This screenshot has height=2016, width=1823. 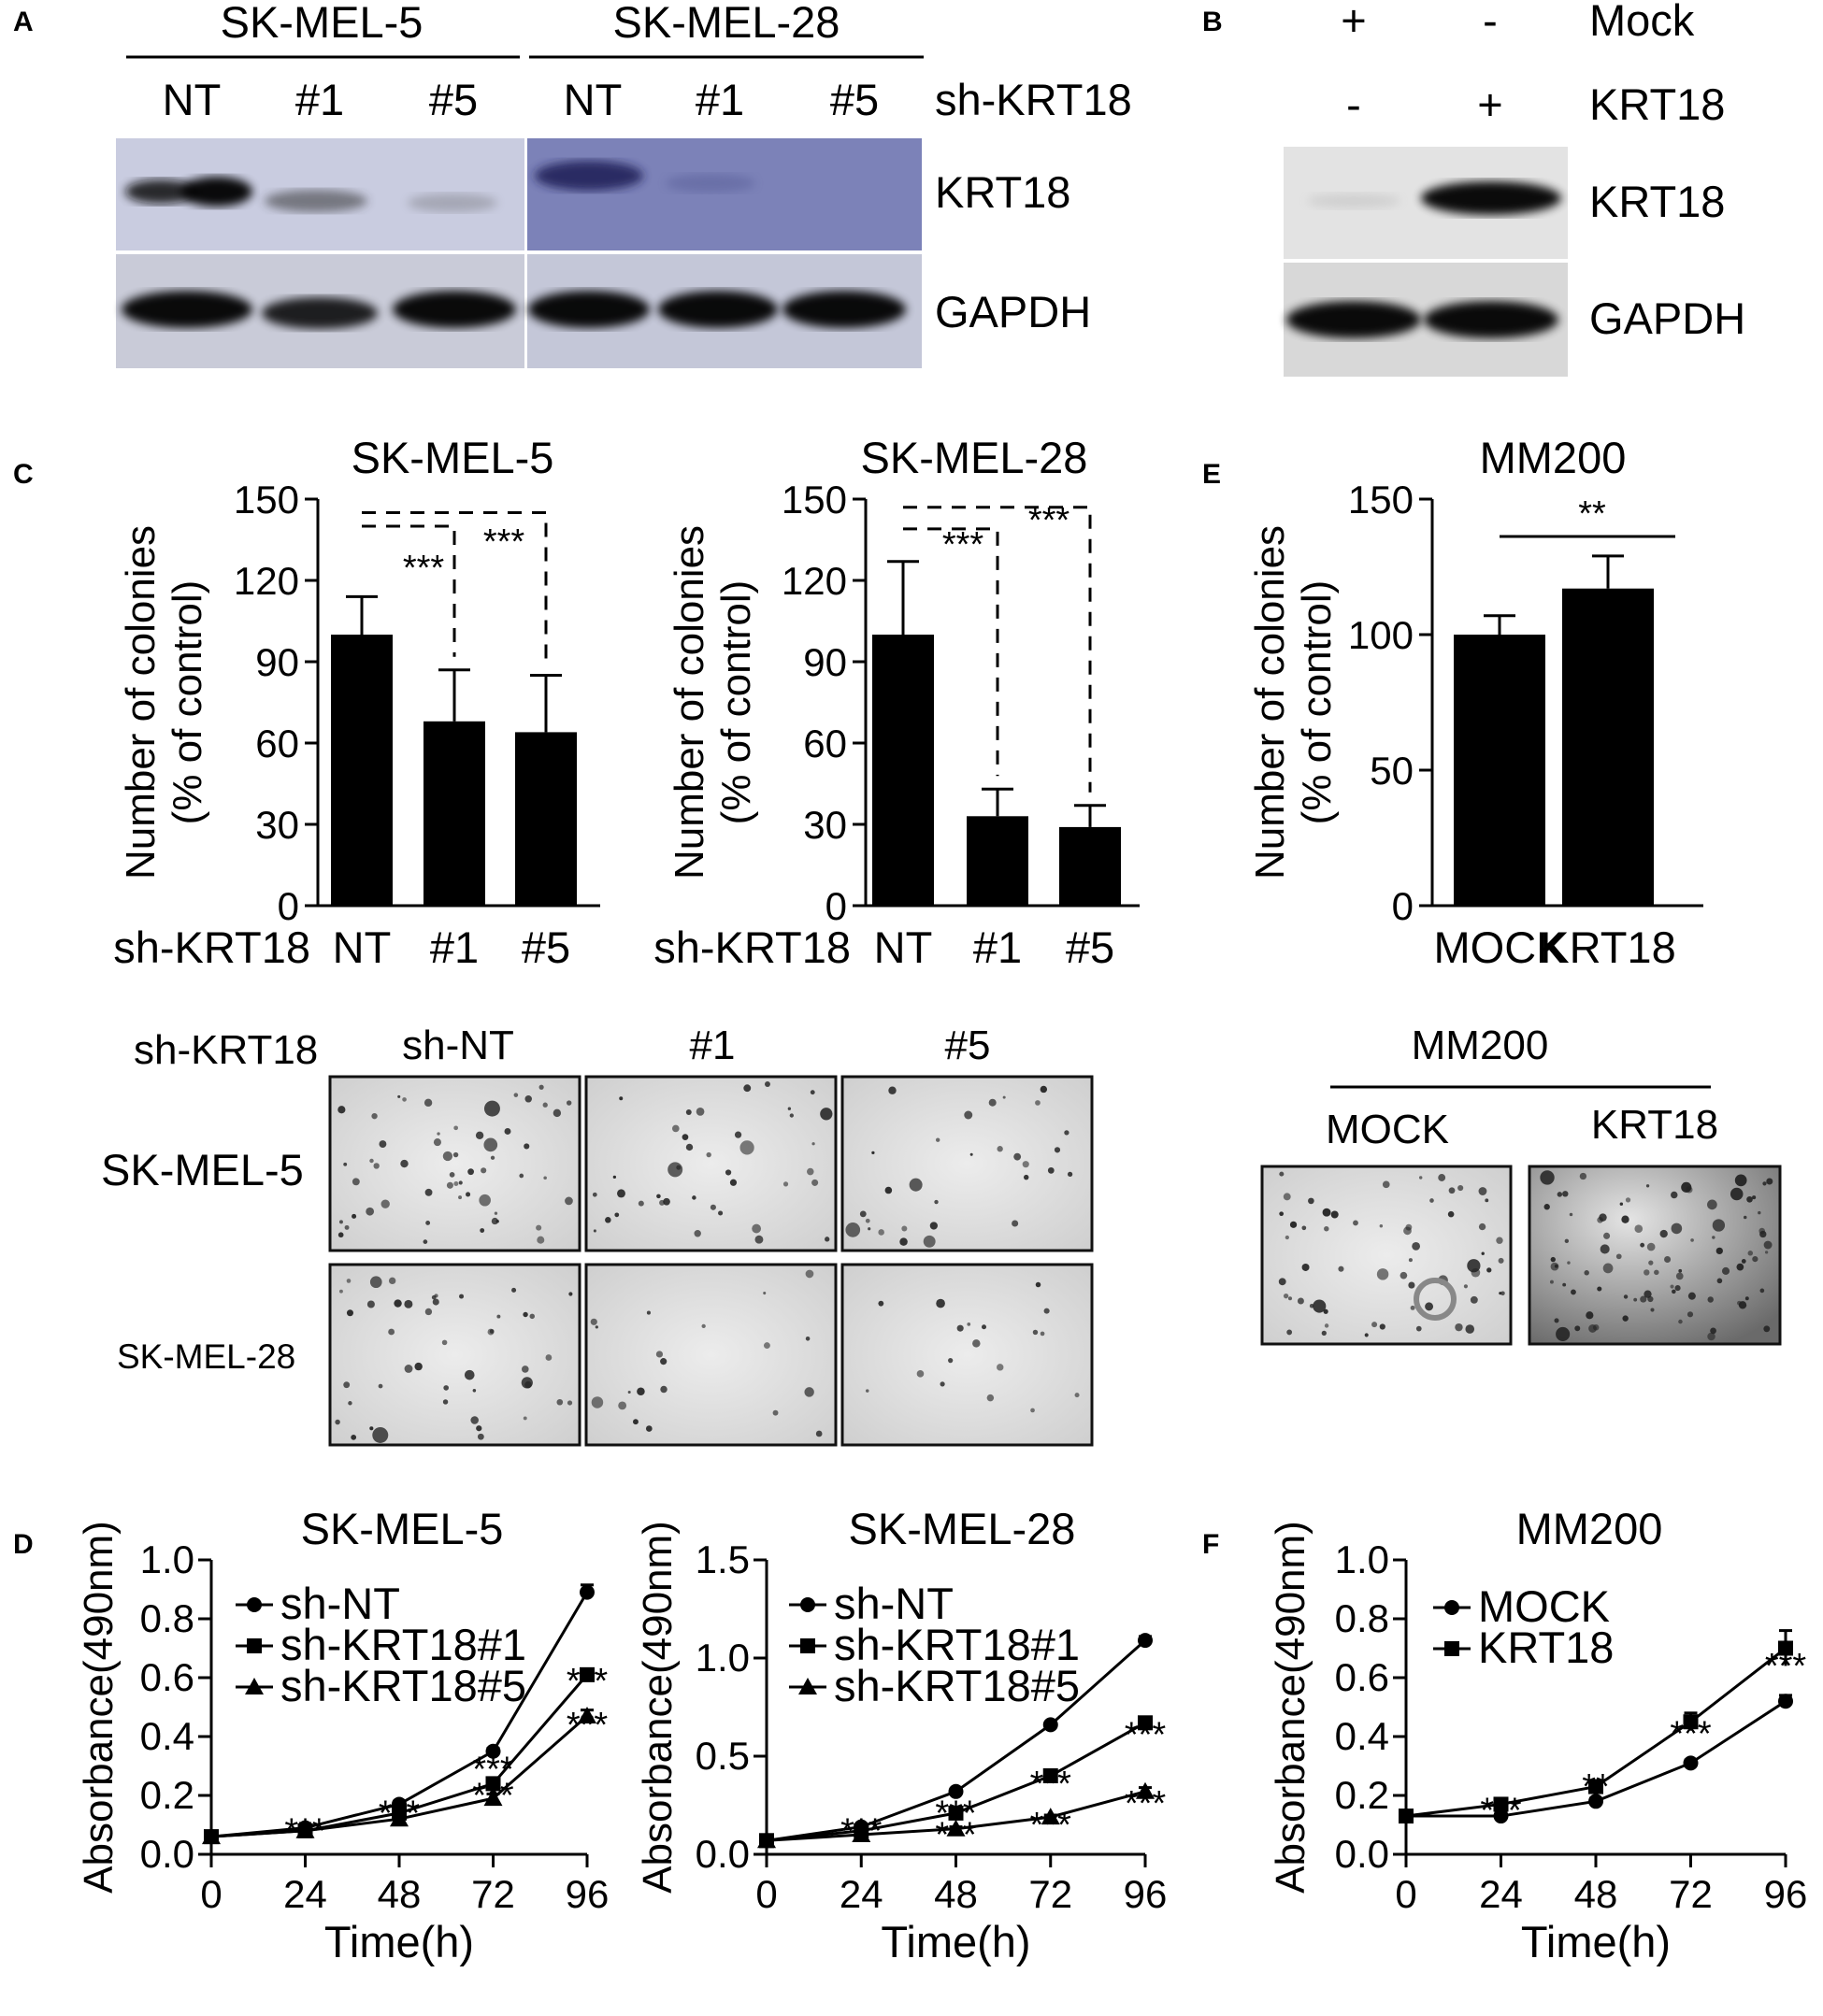 I want to click on x-axis-prefix-label: sh-KRT18, so click(x=211, y=947).